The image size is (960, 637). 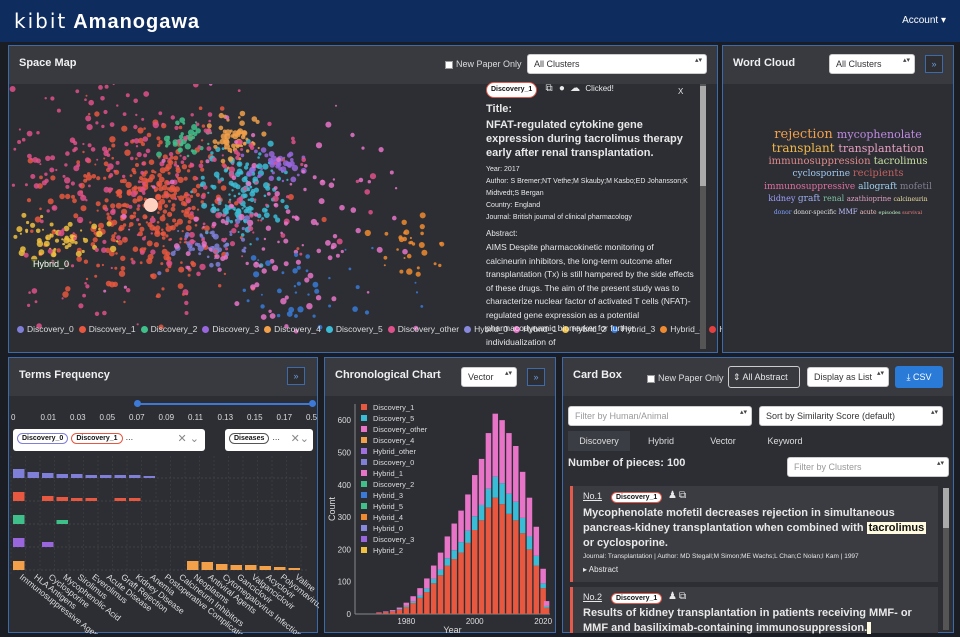 I want to click on cardbox-new-paper-toggle: New Paper Only, so click(x=685, y=378).